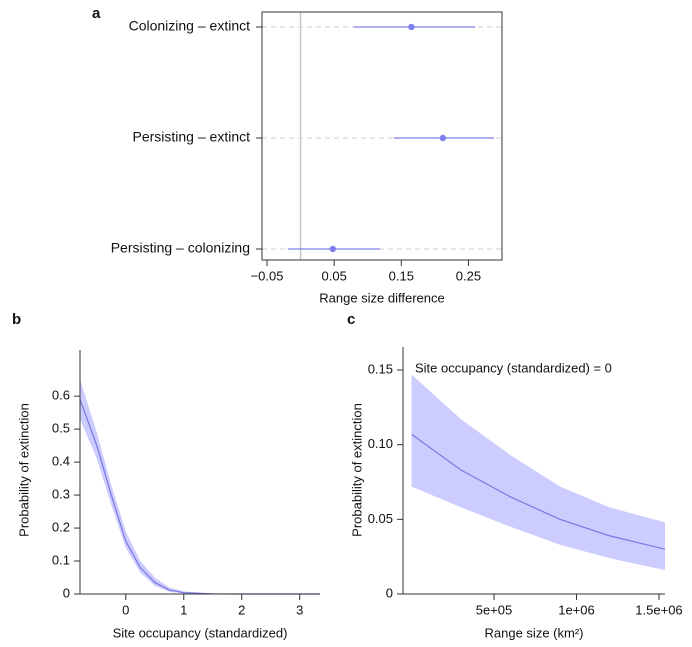 The height and width of the screenshot is (647, 692). What do you see at coordinates (382, 297) in the screenshot?
I see `x-axis-label: Range size difference` at bounding box center [382, 297].